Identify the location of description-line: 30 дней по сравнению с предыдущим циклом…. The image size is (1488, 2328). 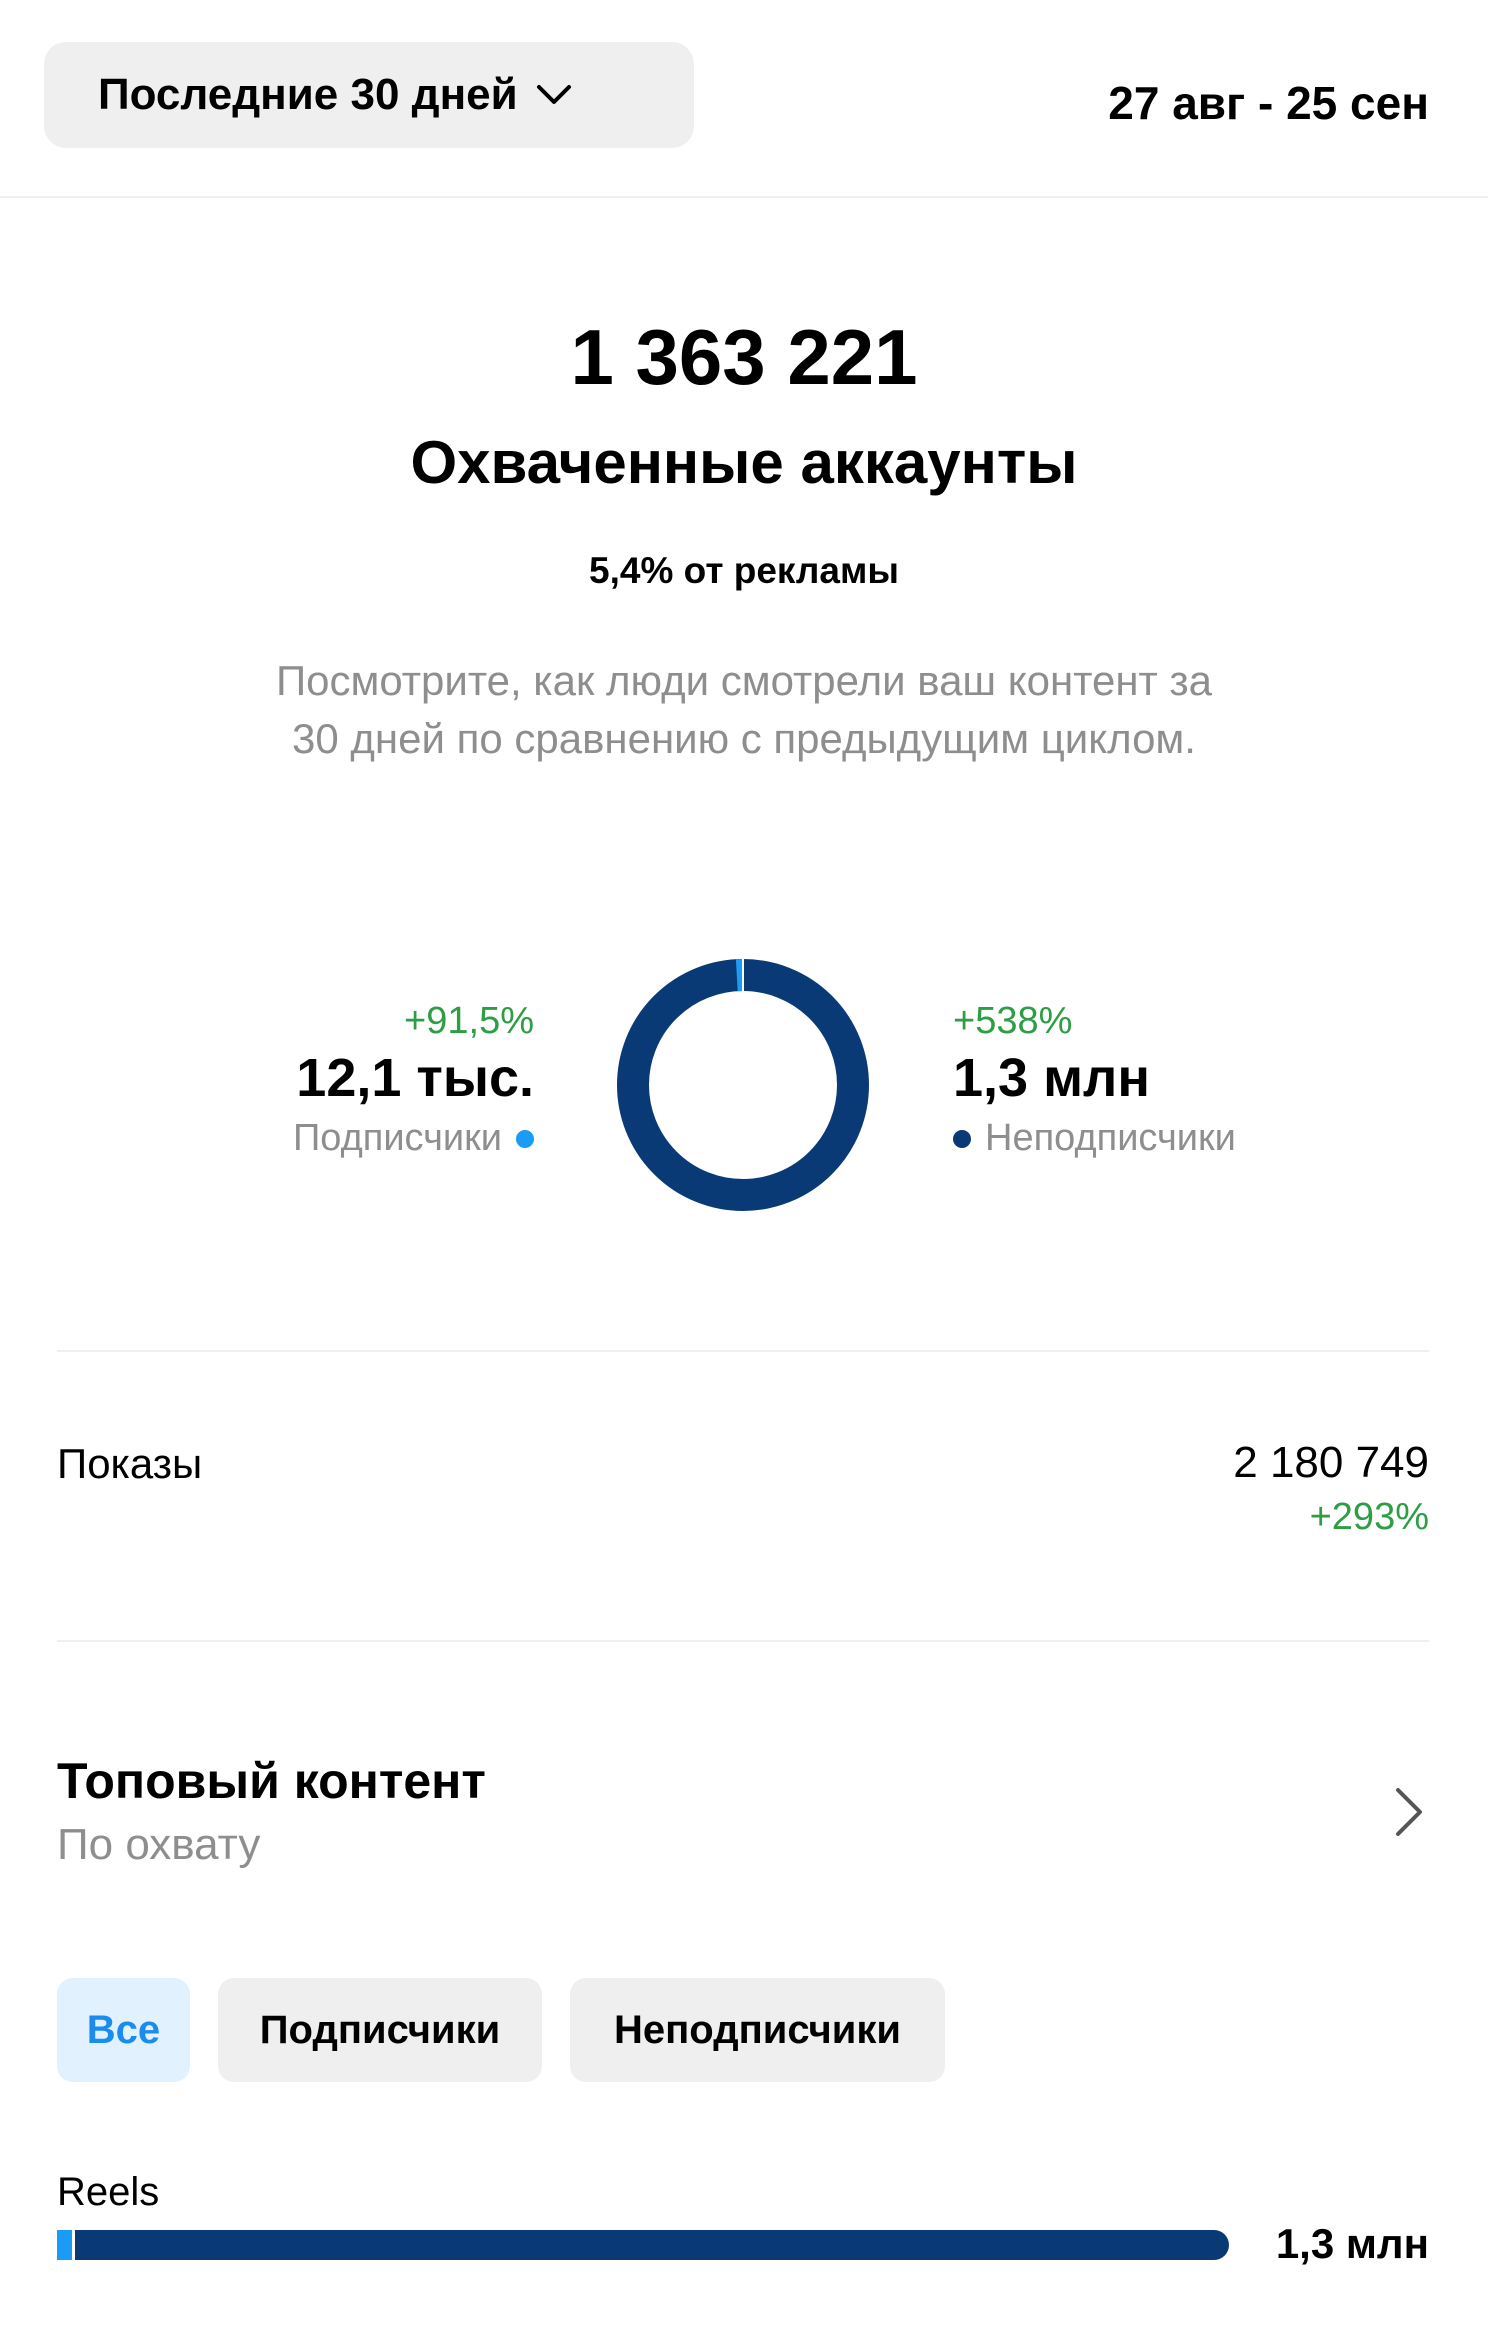
(744, 738).